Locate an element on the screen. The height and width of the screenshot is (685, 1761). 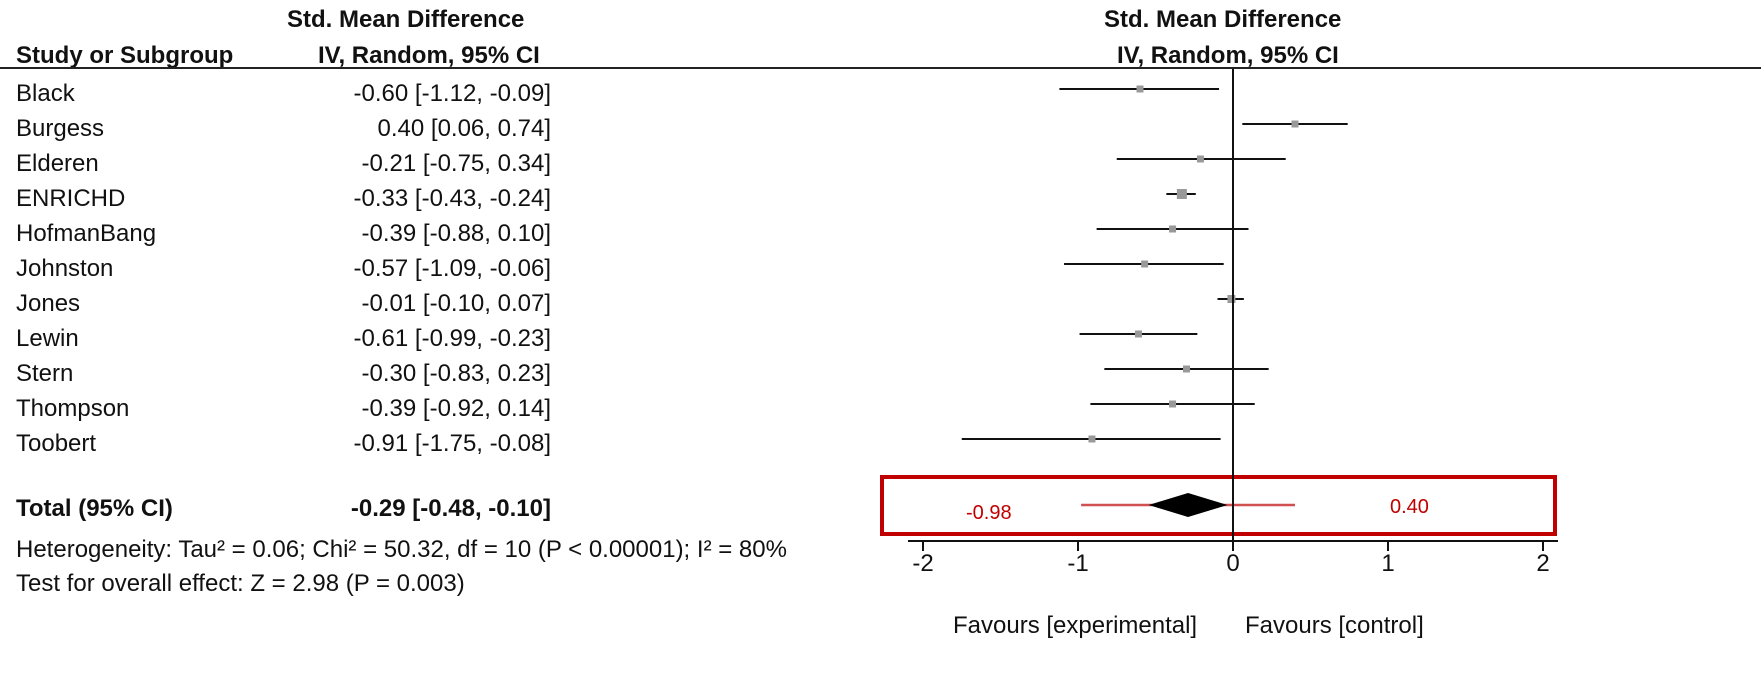
total-label: Total (95% CI) is located at coordinates (94, 508).